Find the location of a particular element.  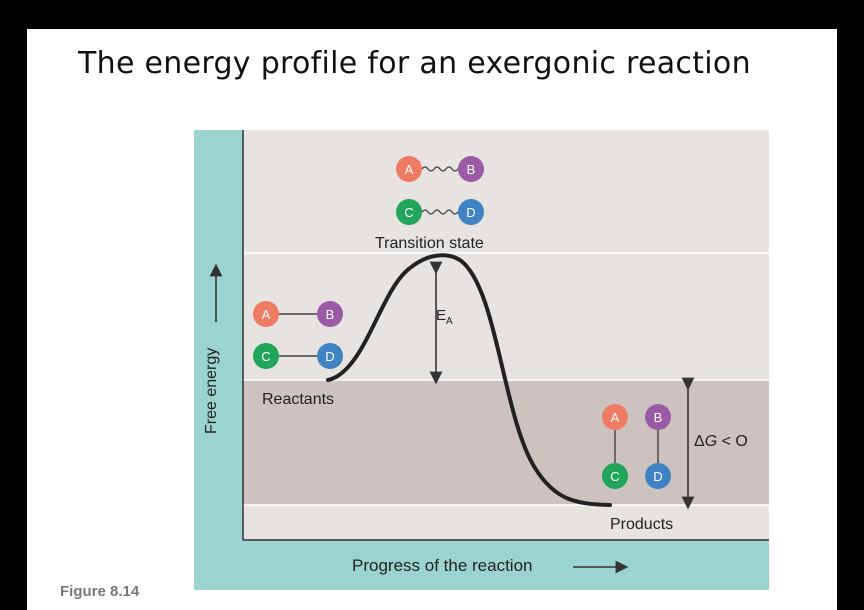

product-molecules: A B C D is located at coordinates (636, 446).